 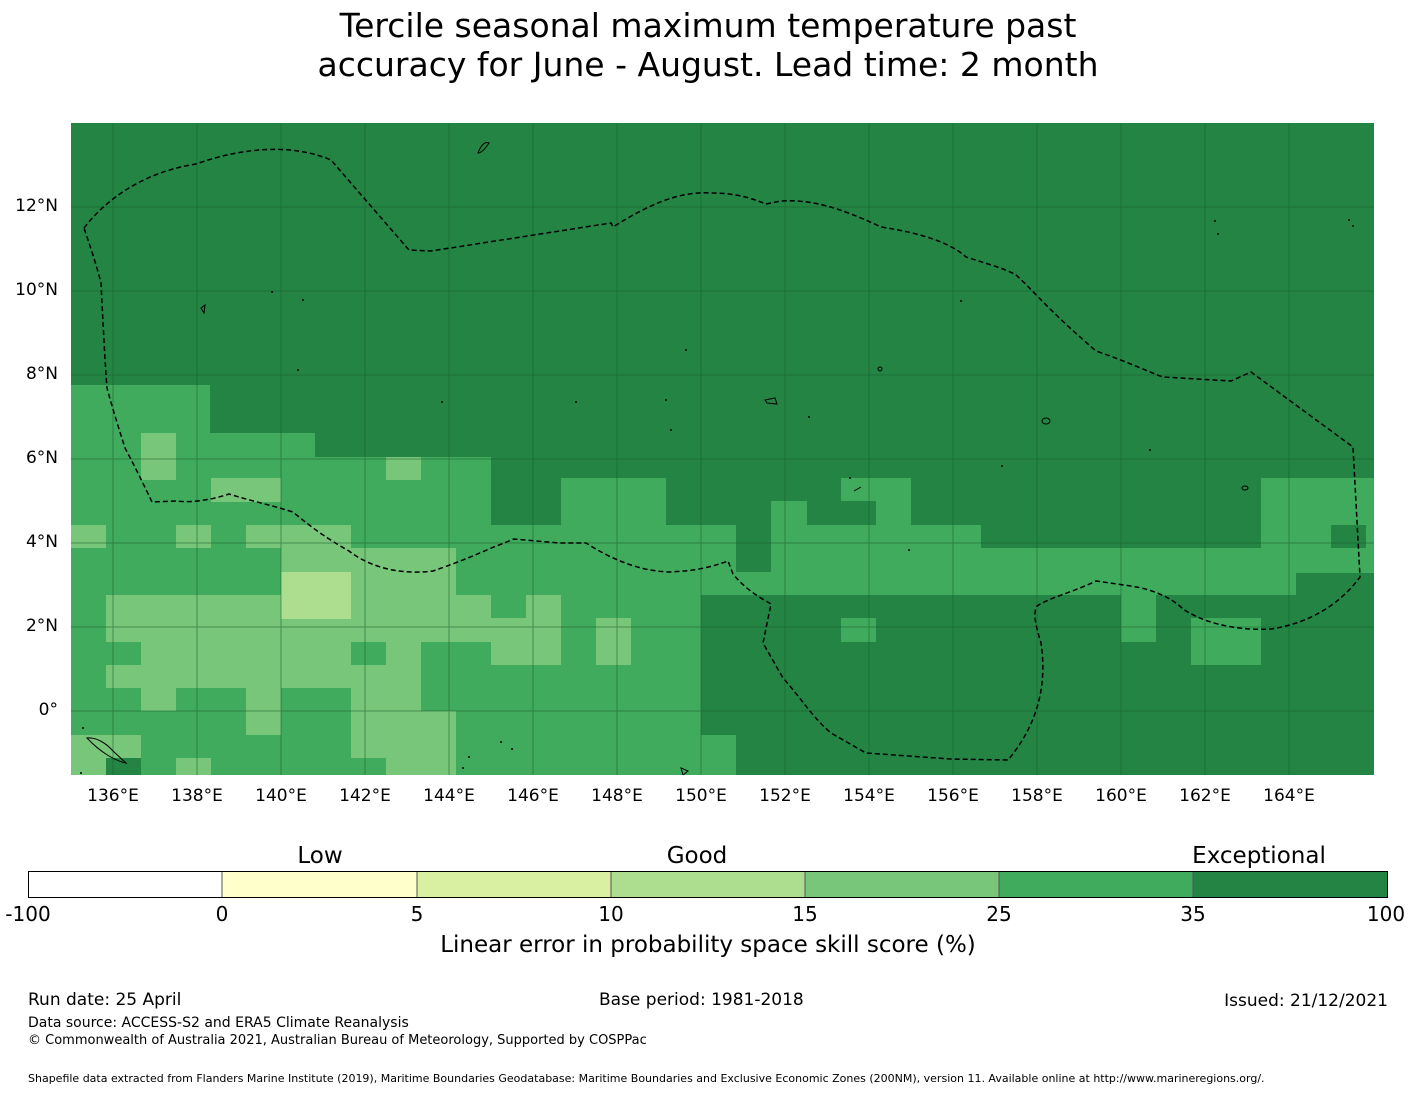 What do you see at coordinates (1193, 914) in the screenshot?
I see `colorbar-tick: 35` at bounding box center [1193, 914].